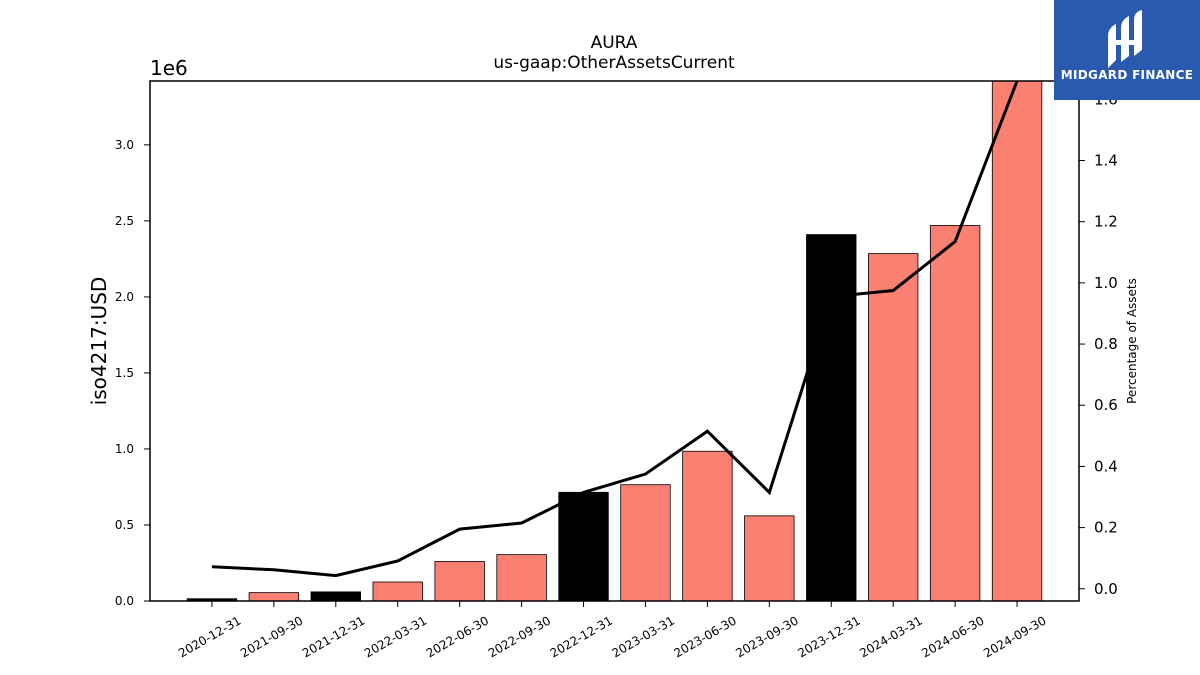 The width and height of the screenshot is (1200, 675). Describe the element at coordinates (1125, 39) in the screenshot. I see `midgard-logo-icon` at that location.